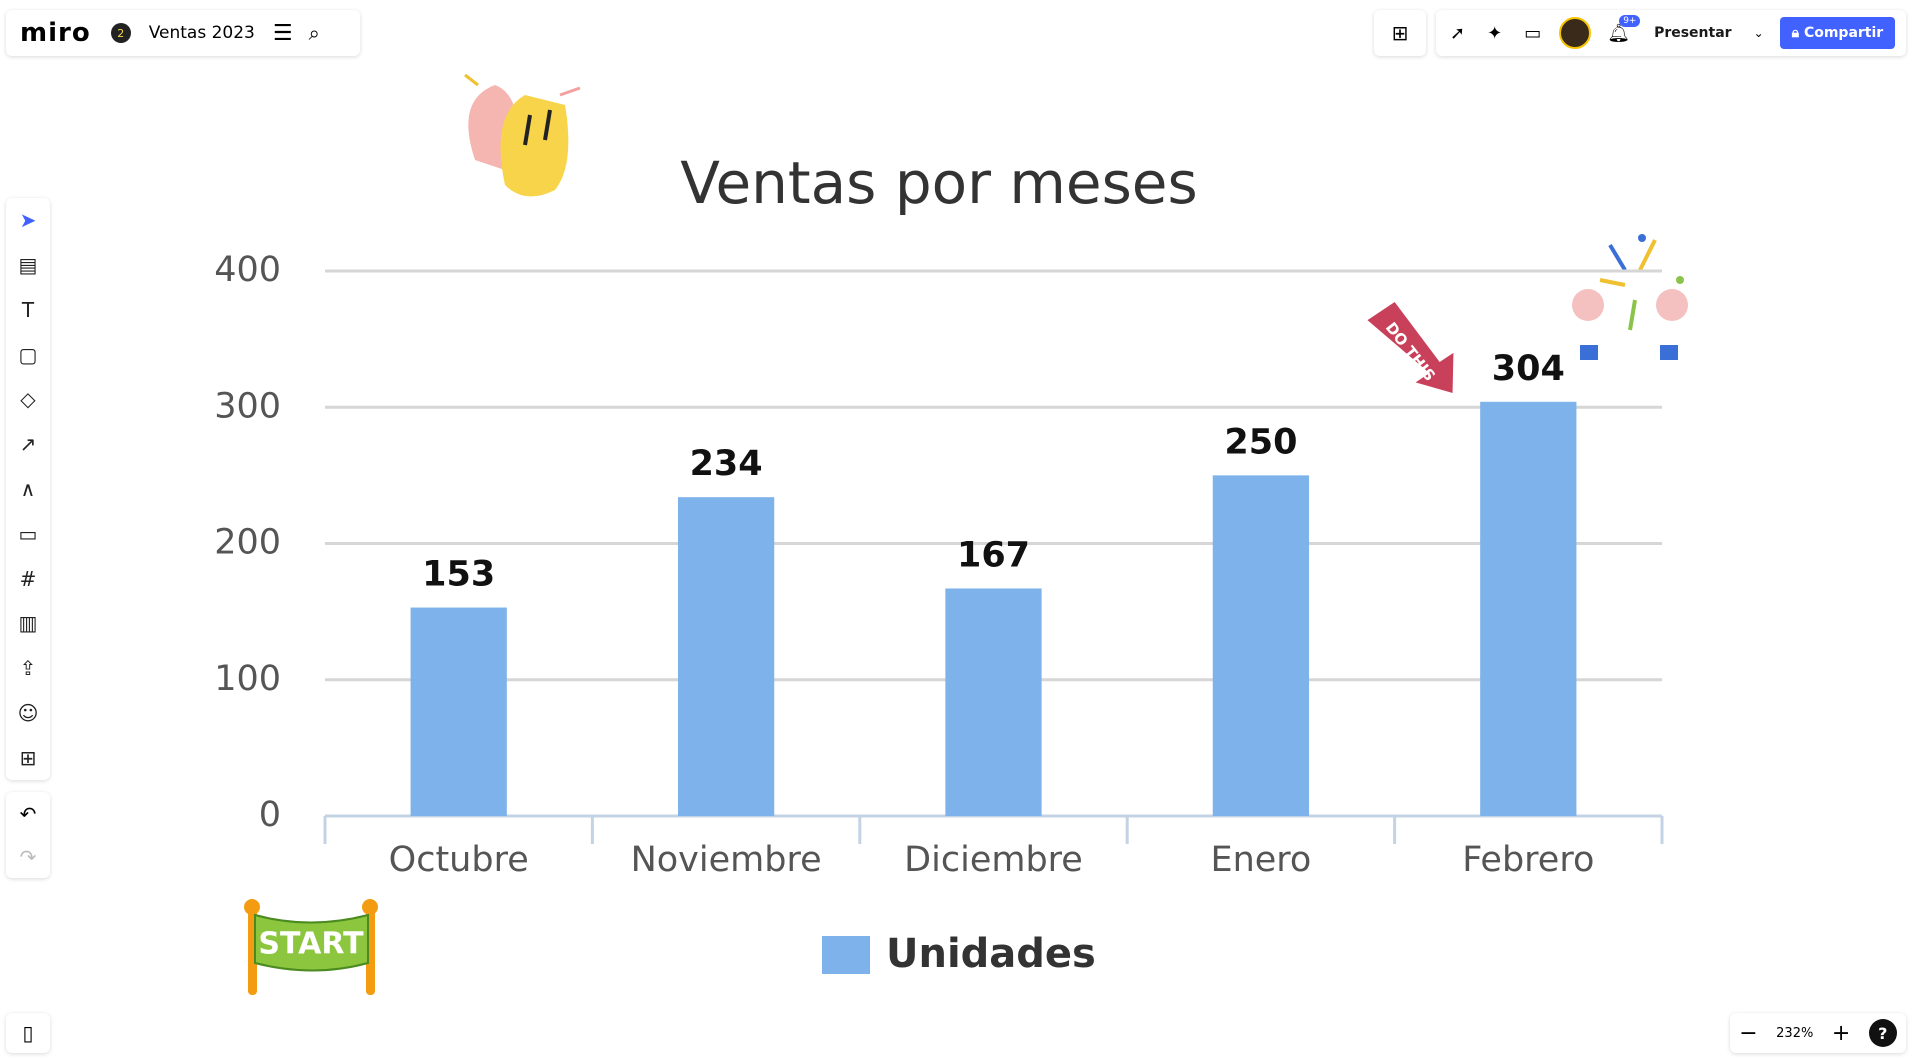 The height and width of the screenshot is (1058, 1913). What do you see at coordinates (28, 623) in the screenshot?
I see `cards-tool: ▥` at bounding box center [28, 623].